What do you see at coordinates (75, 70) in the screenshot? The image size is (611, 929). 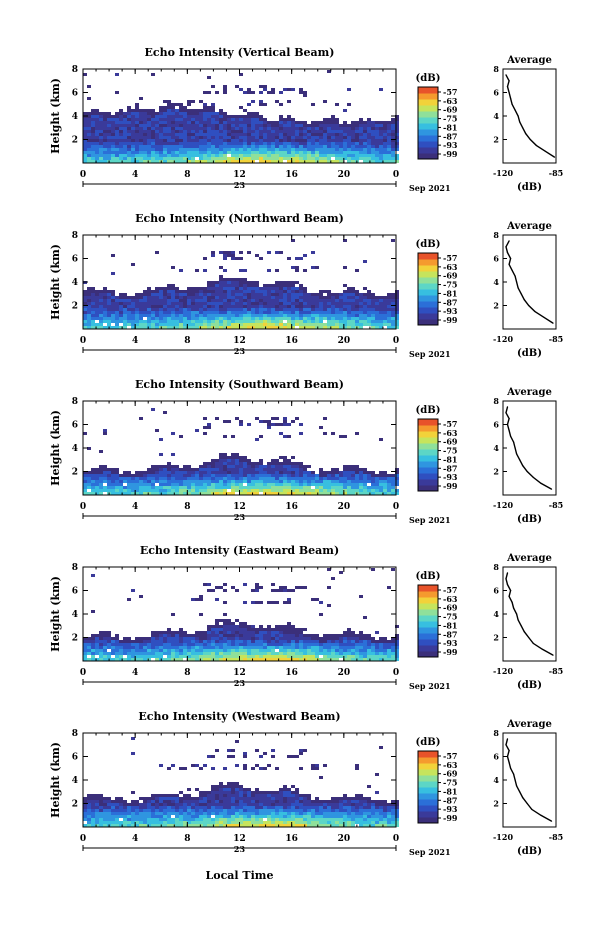 I see `y-tick-label: 8` at bounding box center [75, 70].